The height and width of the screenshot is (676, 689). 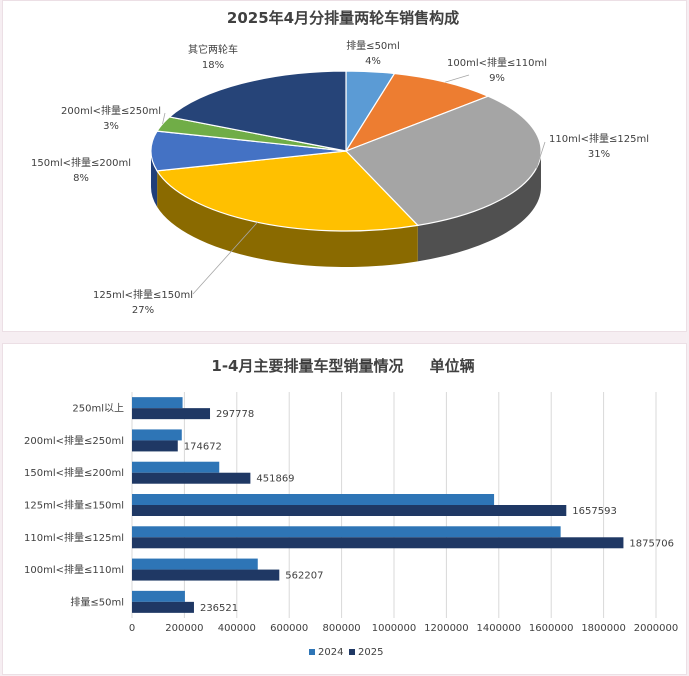 I want to click on x-tick-label-8: 1600000, so click(x=551, y=628).